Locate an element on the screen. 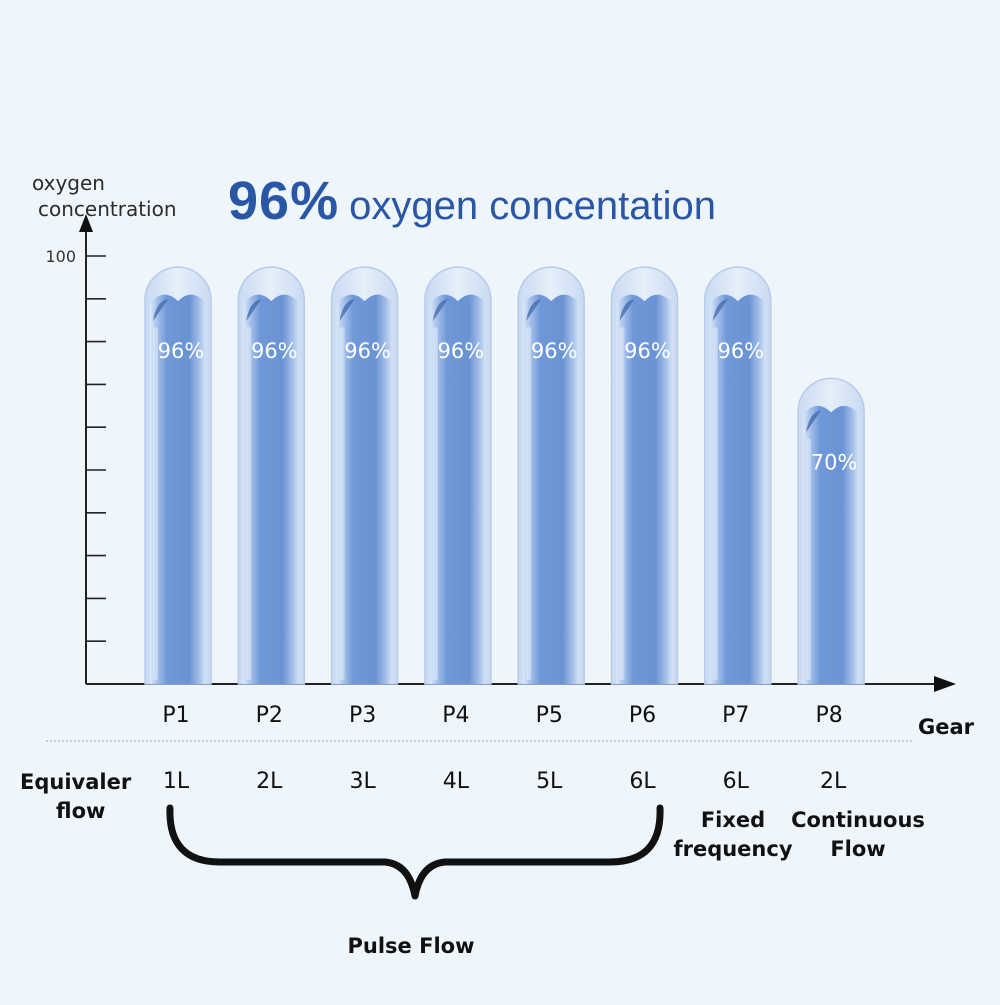 The width and height of the screenshot is (1000, 1005). y-tick-label: 100 is located at coordinates (60, 256).